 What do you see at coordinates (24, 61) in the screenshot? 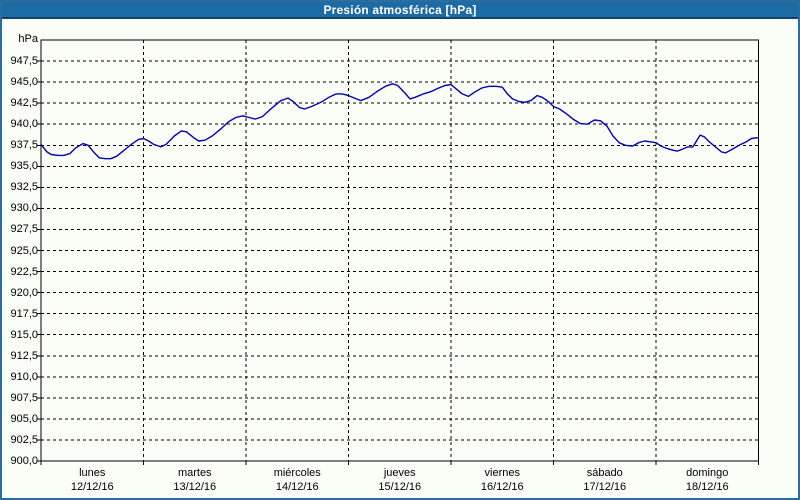
I see `y-tick-label: 947,5` at bounding box center [24, 61].